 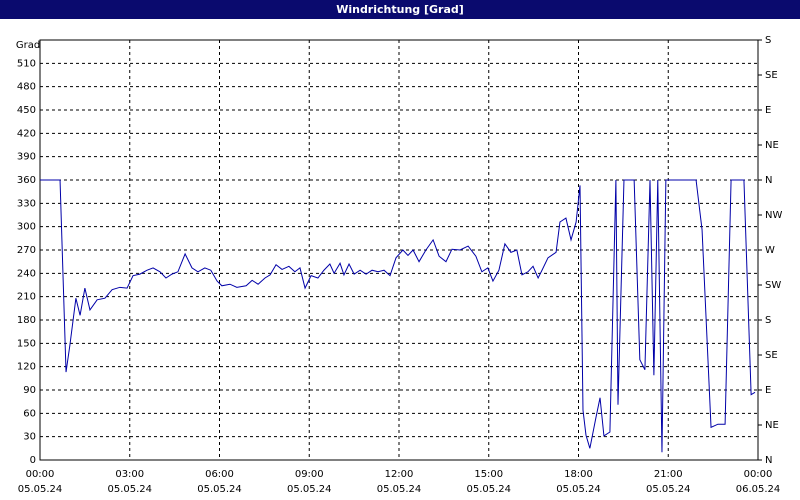 What do you see at coordinates (26, 180) in the screenshot?
I see `y-tick-label: 360` at bounding box center [26, 180].